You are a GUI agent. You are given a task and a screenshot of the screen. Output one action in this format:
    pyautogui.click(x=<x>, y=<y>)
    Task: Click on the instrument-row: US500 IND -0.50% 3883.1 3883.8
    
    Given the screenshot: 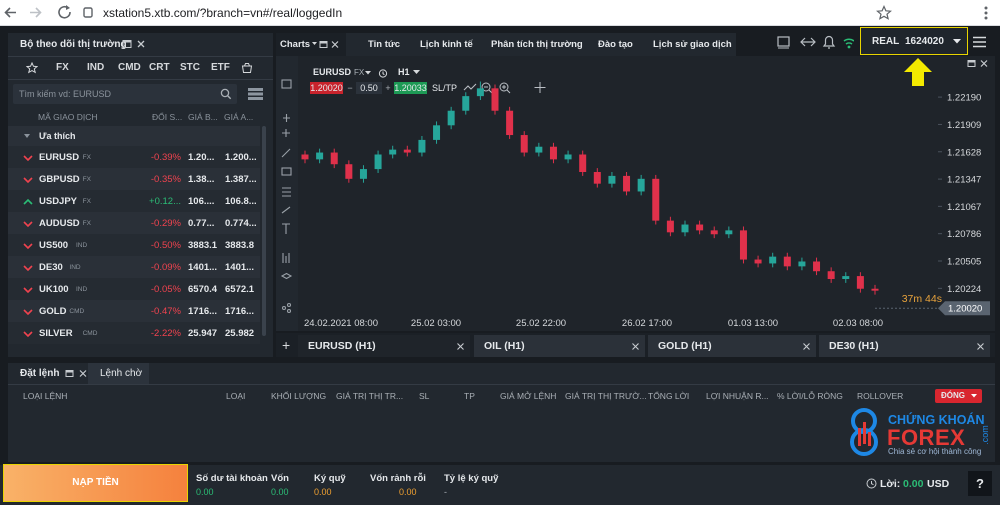 What is the action you would take?
    pyautogui.click(x=134, y=245)
    